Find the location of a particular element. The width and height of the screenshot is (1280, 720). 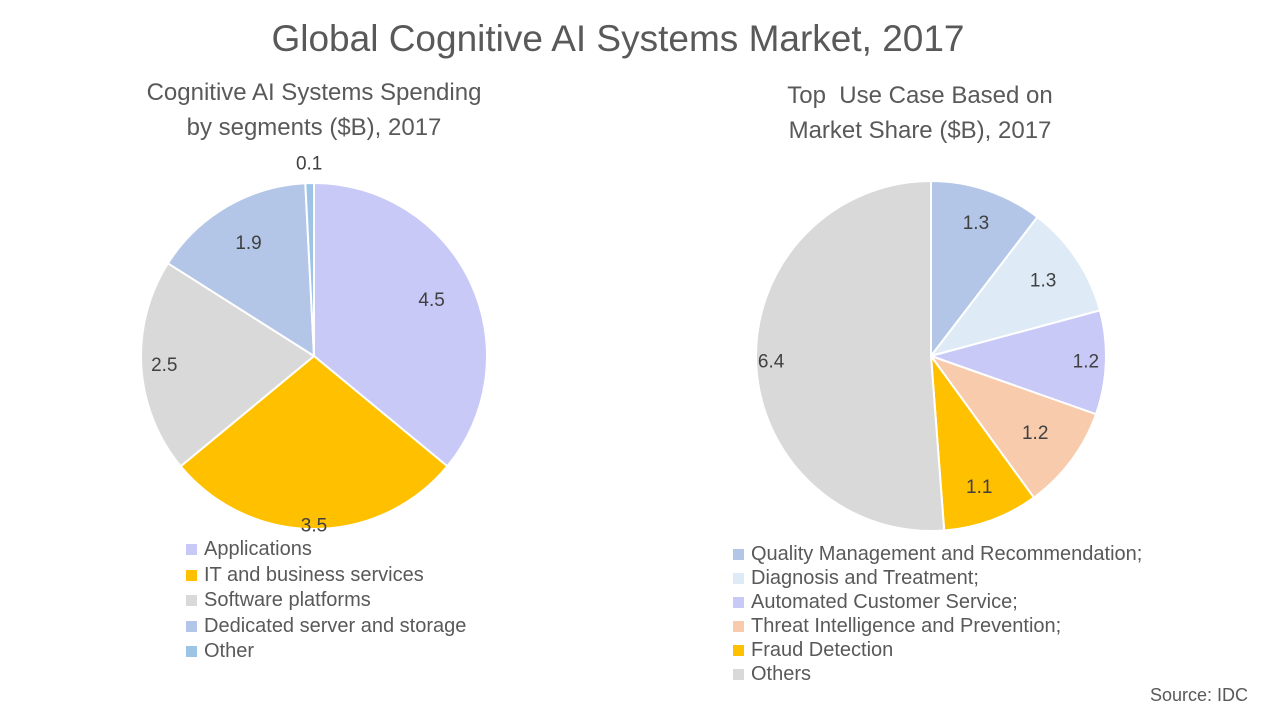

legend-item-automated-customer-service: Automated Customer Service; is located at coordinates (937, 602).